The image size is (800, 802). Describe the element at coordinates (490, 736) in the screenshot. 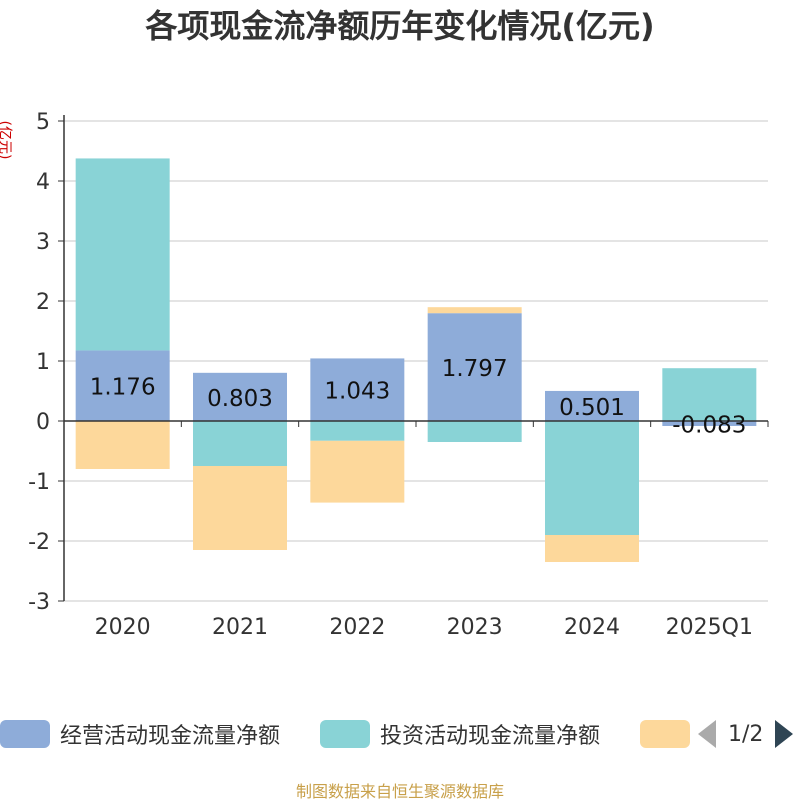

I see `legend-label-investing: 投资活动现金流量净额` at that location.